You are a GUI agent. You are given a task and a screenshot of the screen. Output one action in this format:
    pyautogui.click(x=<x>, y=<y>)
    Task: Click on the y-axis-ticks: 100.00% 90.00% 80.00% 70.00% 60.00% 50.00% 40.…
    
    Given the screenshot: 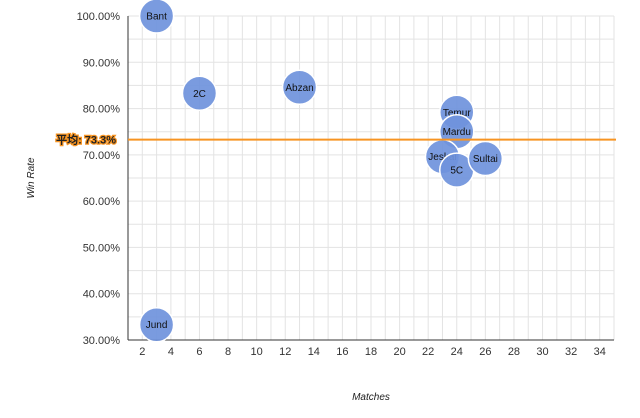 What is the action you would take?
    pyautogui.click(x=99, y=179)
    